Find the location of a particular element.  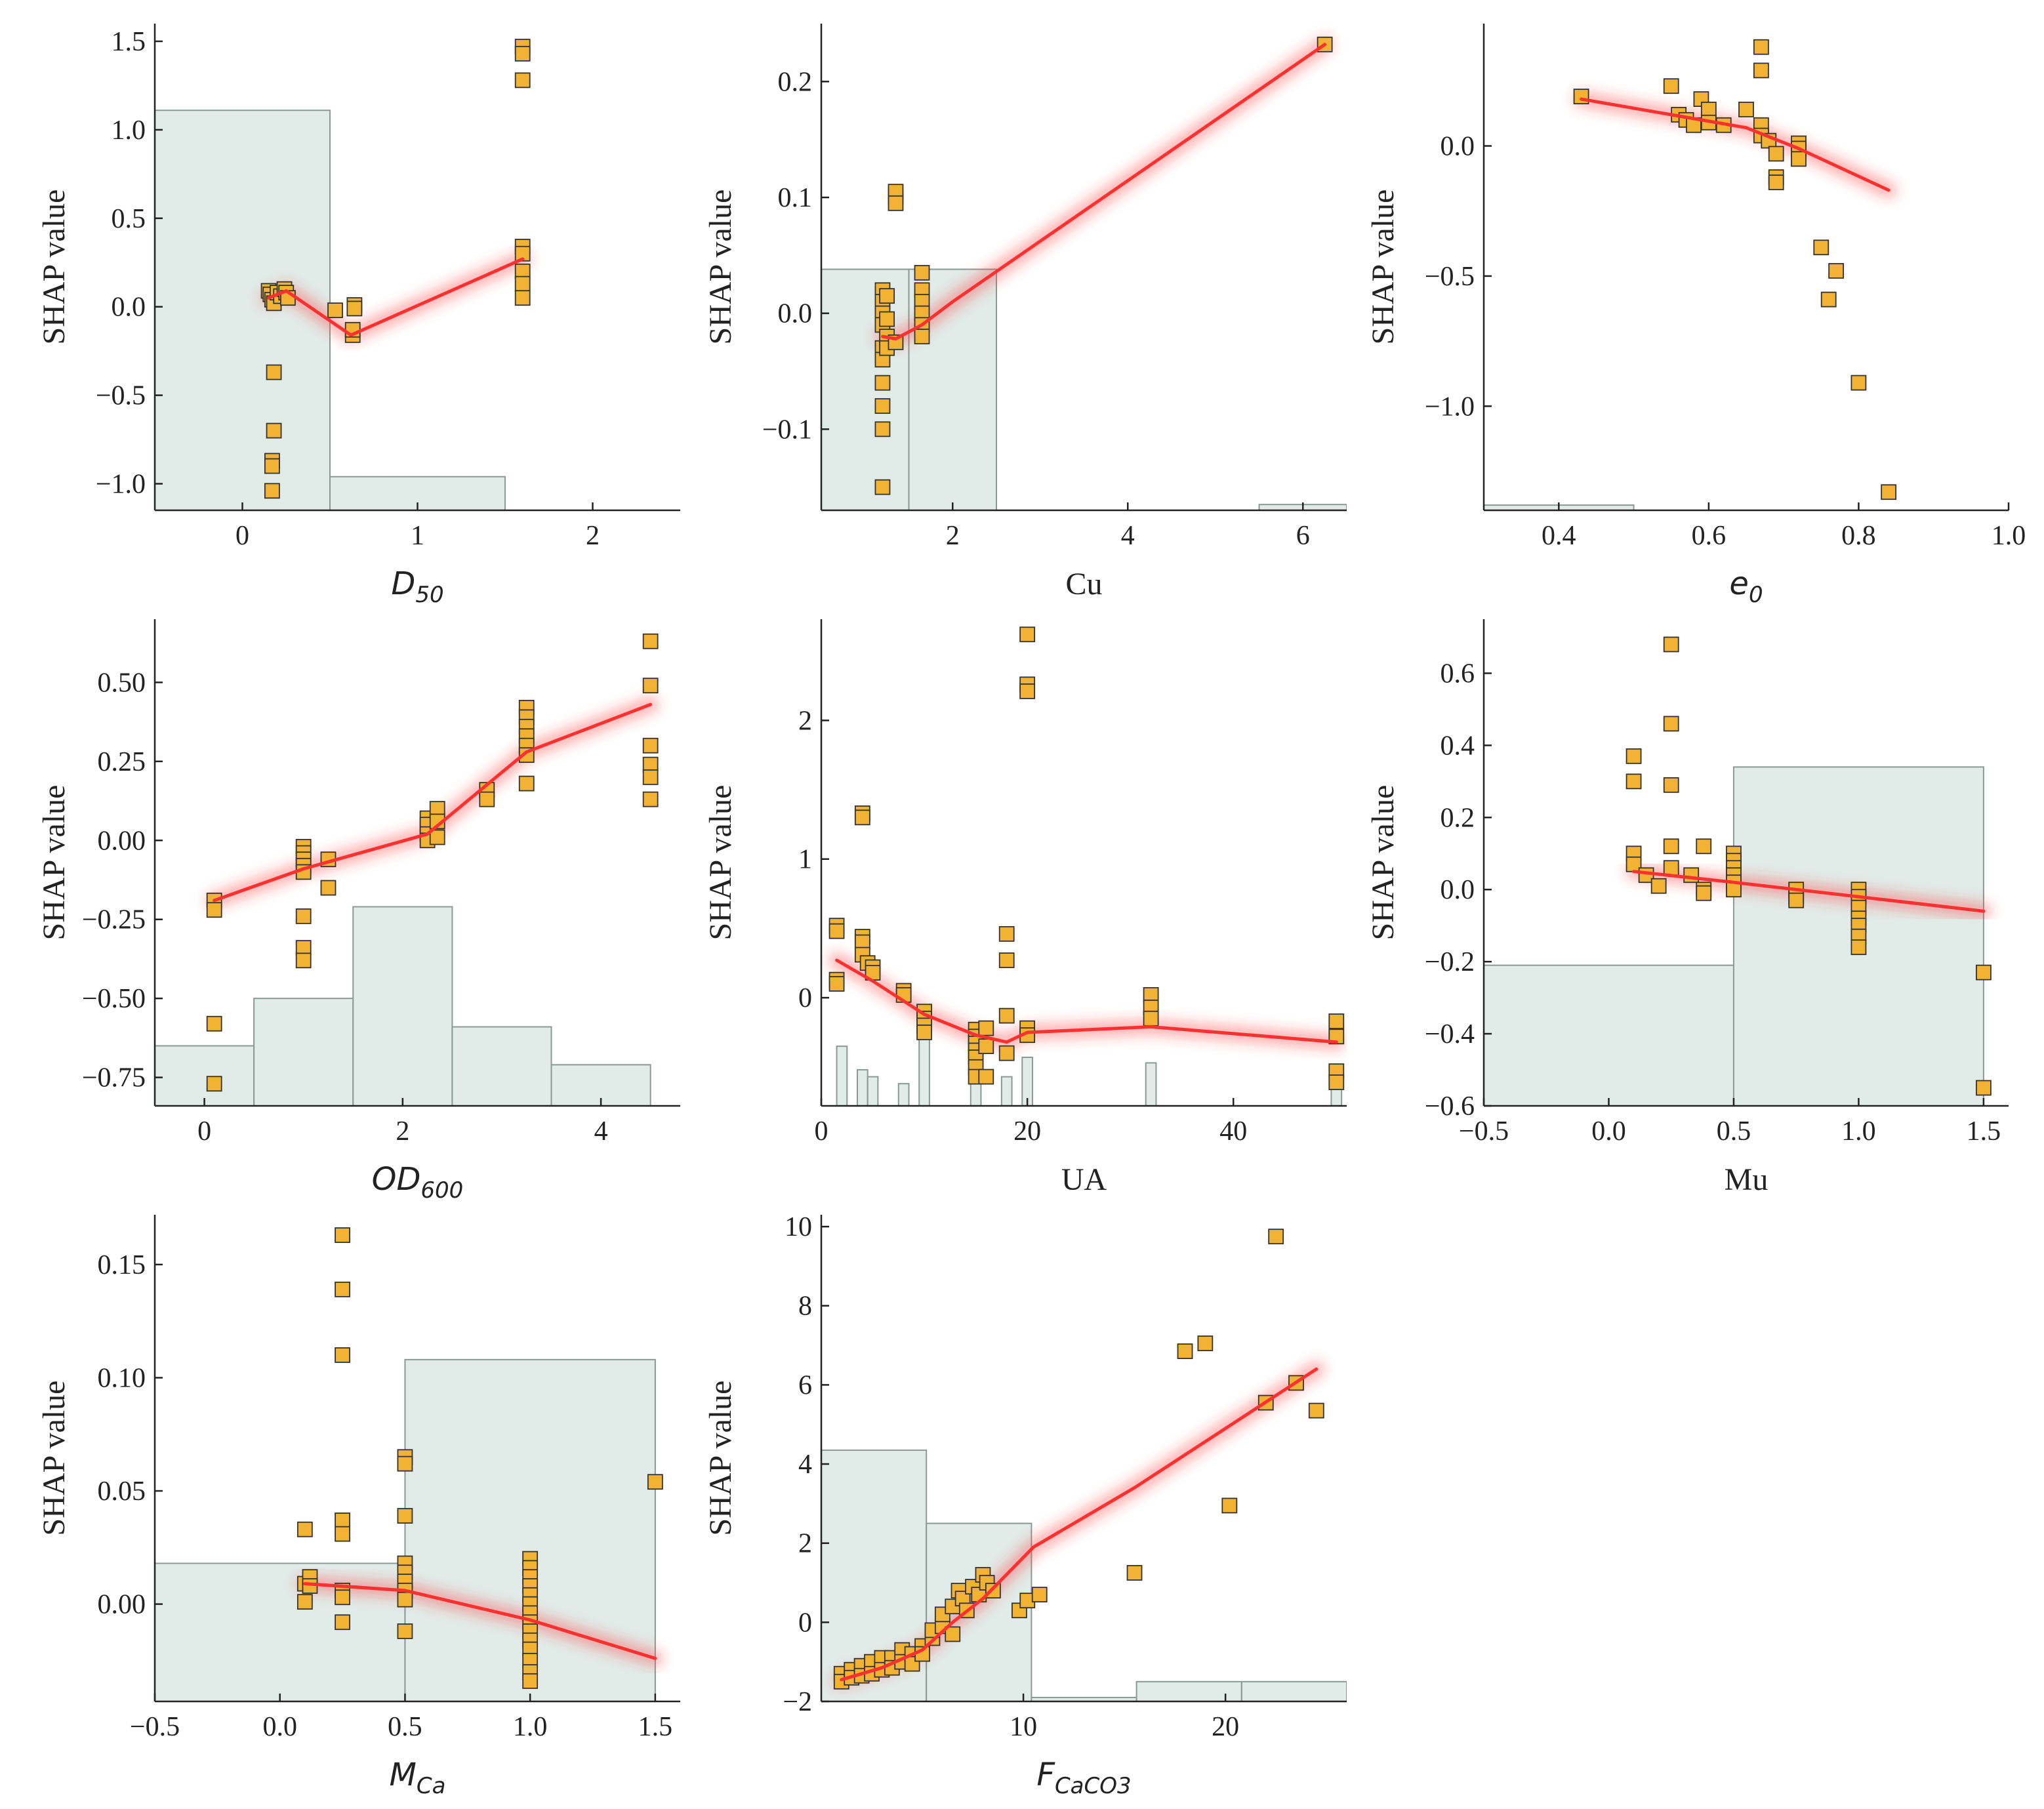

x-tick-label: 40 is located at coordinates (1233, 1131).